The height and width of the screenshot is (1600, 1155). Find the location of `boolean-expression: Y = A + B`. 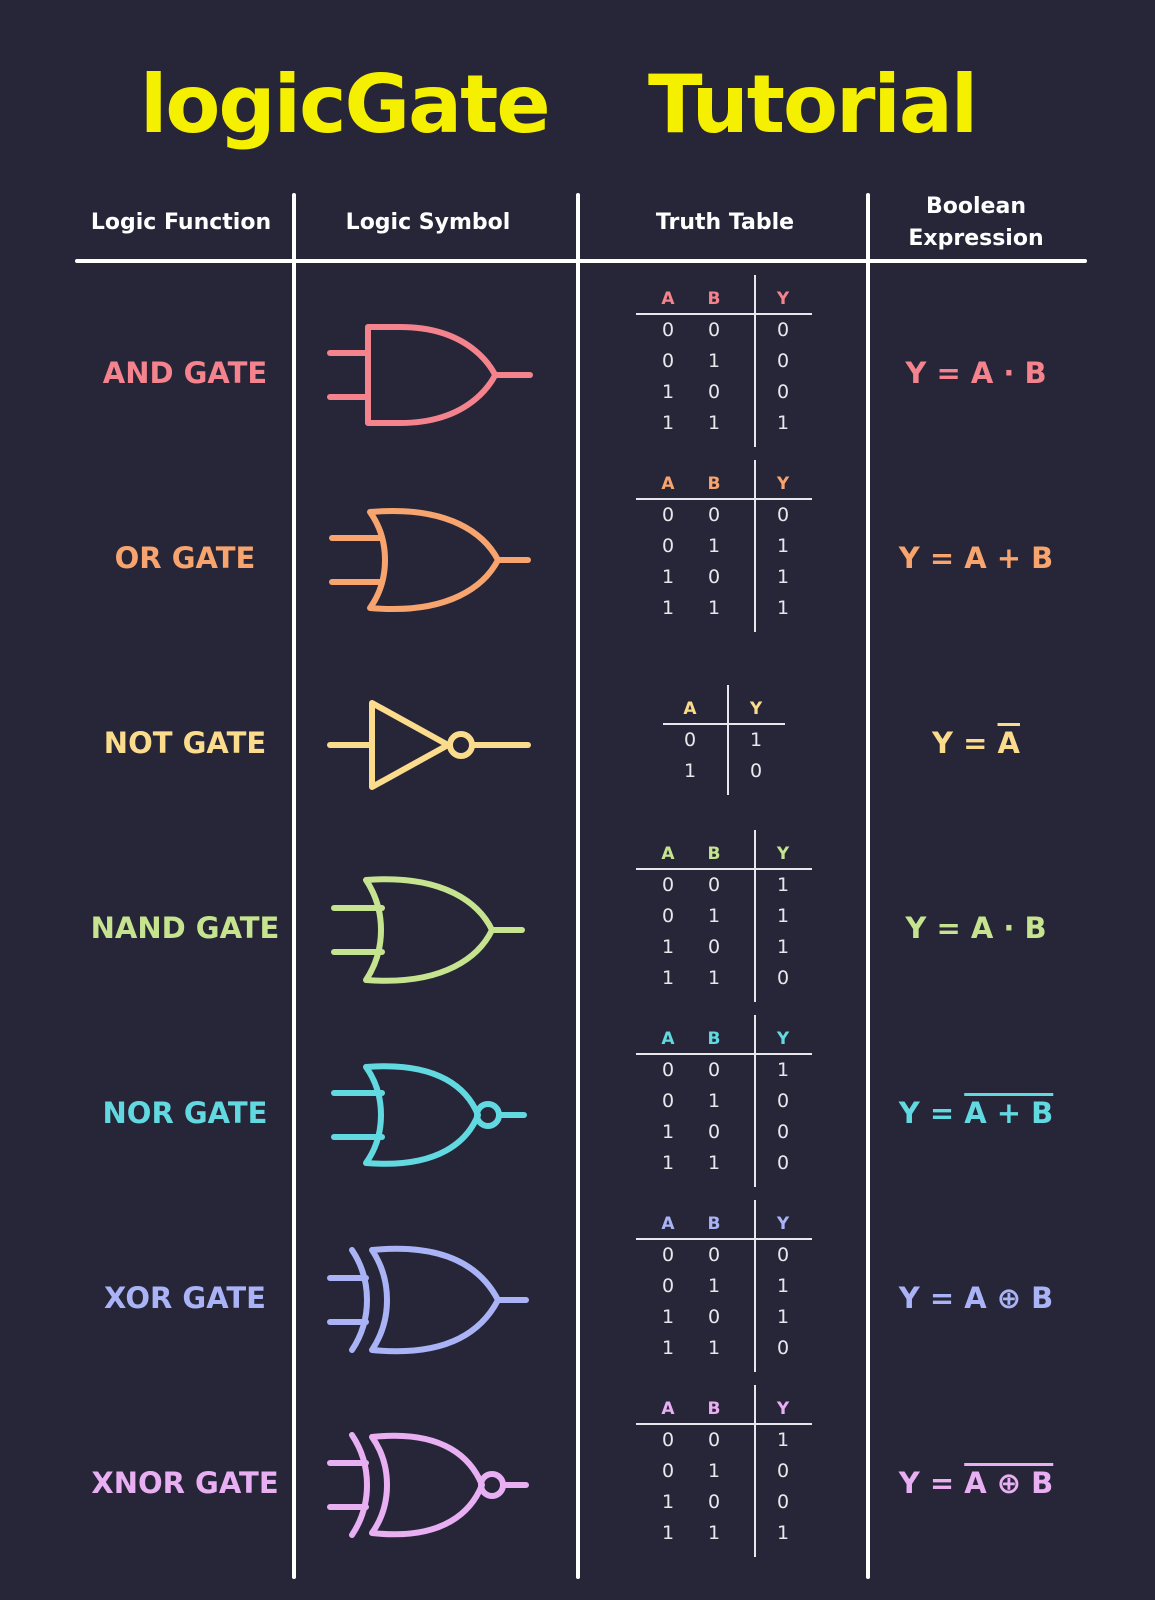

boolean-expression: Y = A + B is located at coordinates (976, 558).